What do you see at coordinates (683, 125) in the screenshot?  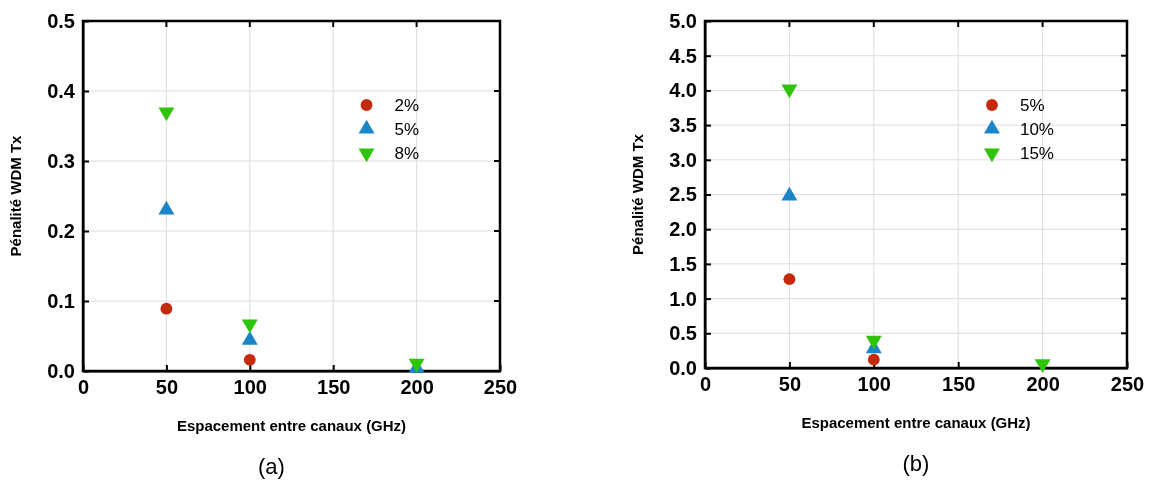 I see `y-tick-label: 3.5` at bounding box center [683, 125].